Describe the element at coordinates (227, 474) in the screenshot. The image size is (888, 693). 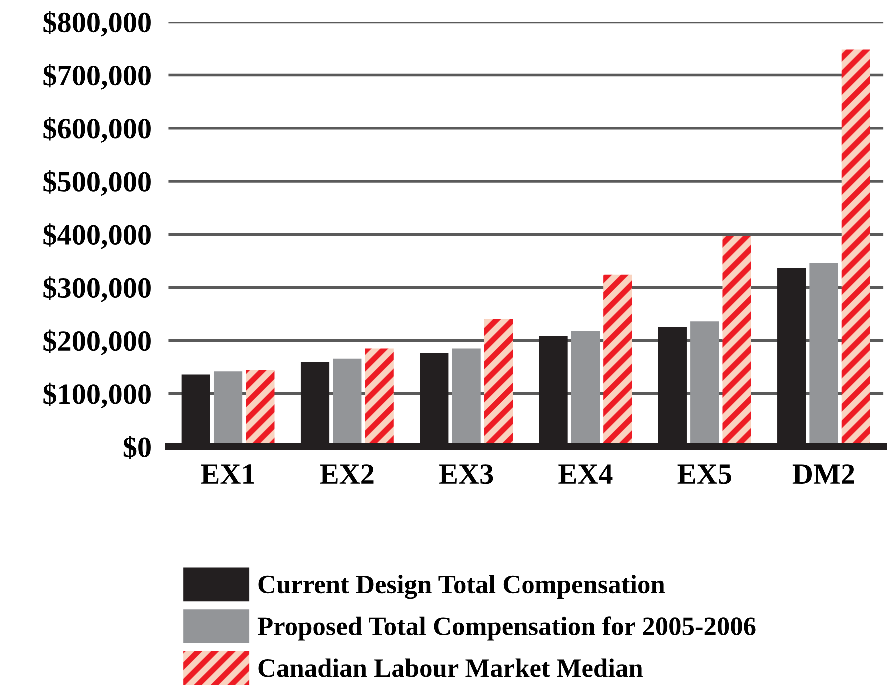
I see `x-tick-label: EX1` at that location.